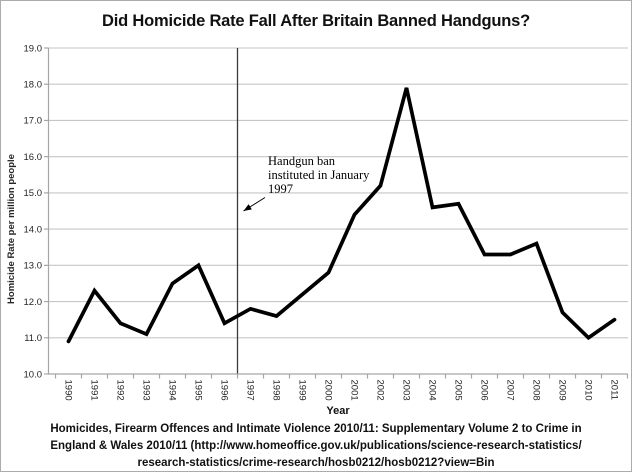  I want to click on annotation-arrow, so click(254, 204).